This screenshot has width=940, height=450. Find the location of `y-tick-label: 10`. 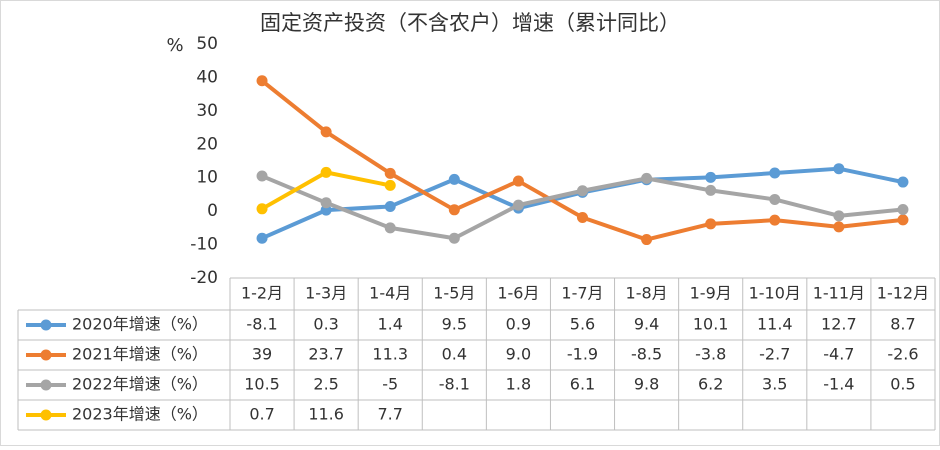

y-tick-label: 10 is located at coordinates (207, 178).